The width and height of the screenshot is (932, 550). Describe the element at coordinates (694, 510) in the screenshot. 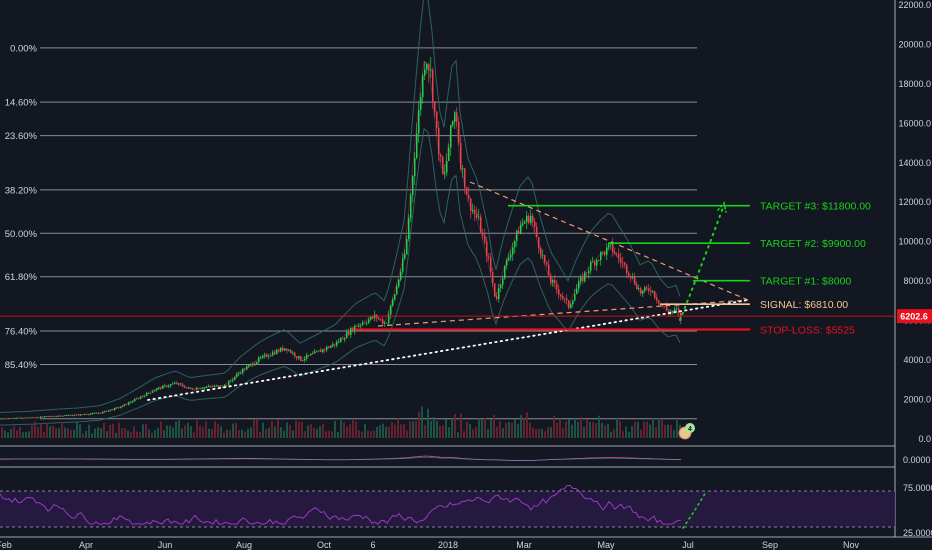

I see `rsi-projection` at that location.